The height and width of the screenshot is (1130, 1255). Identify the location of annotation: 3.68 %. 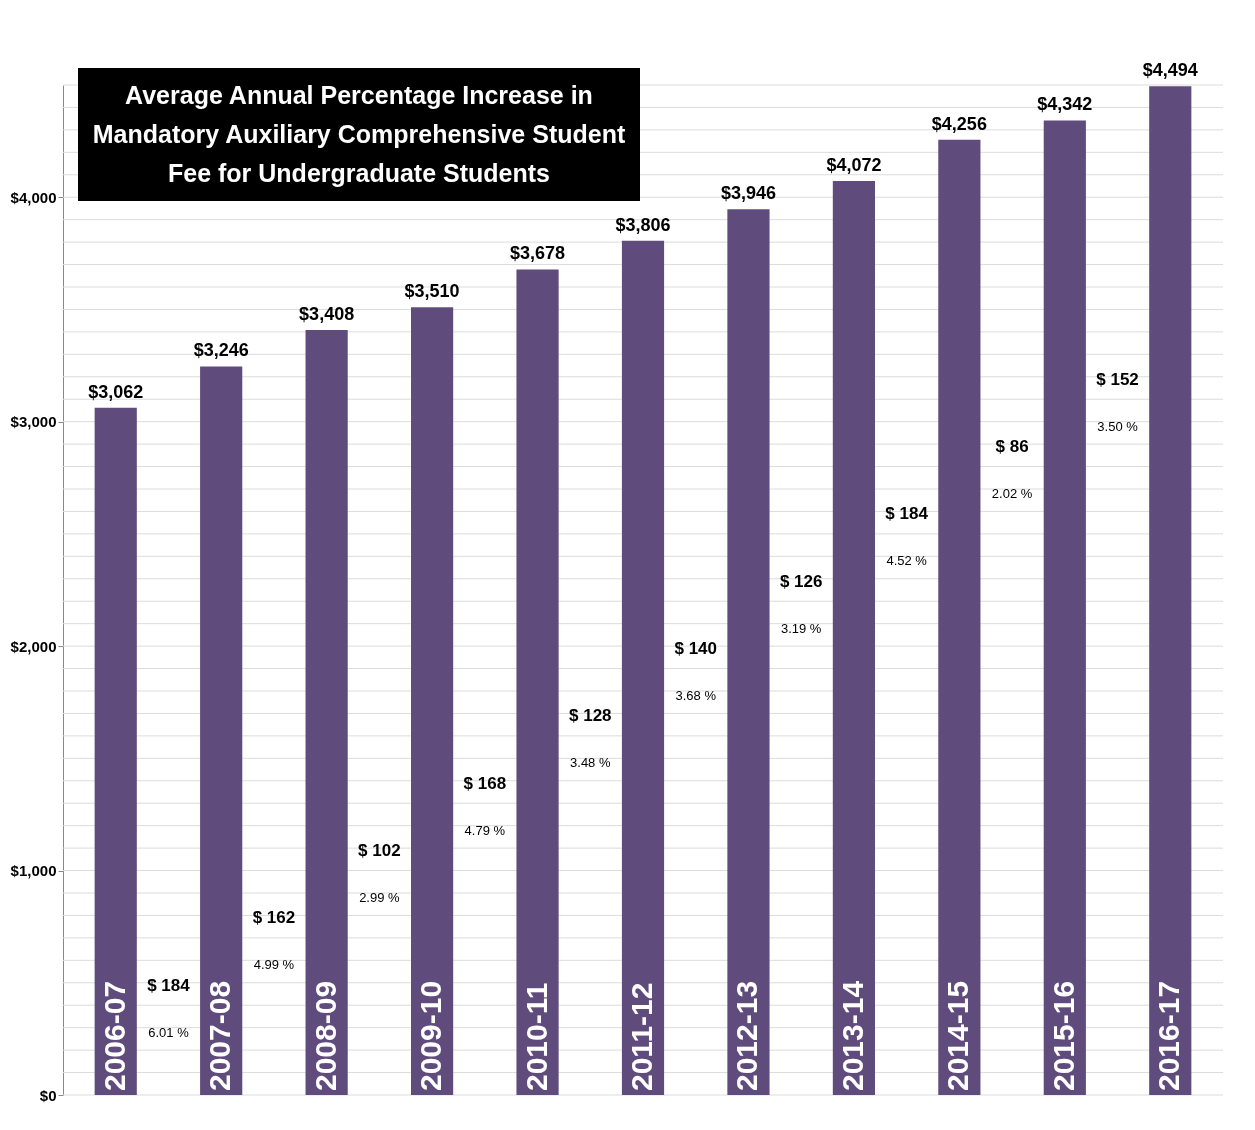
(696, 695).